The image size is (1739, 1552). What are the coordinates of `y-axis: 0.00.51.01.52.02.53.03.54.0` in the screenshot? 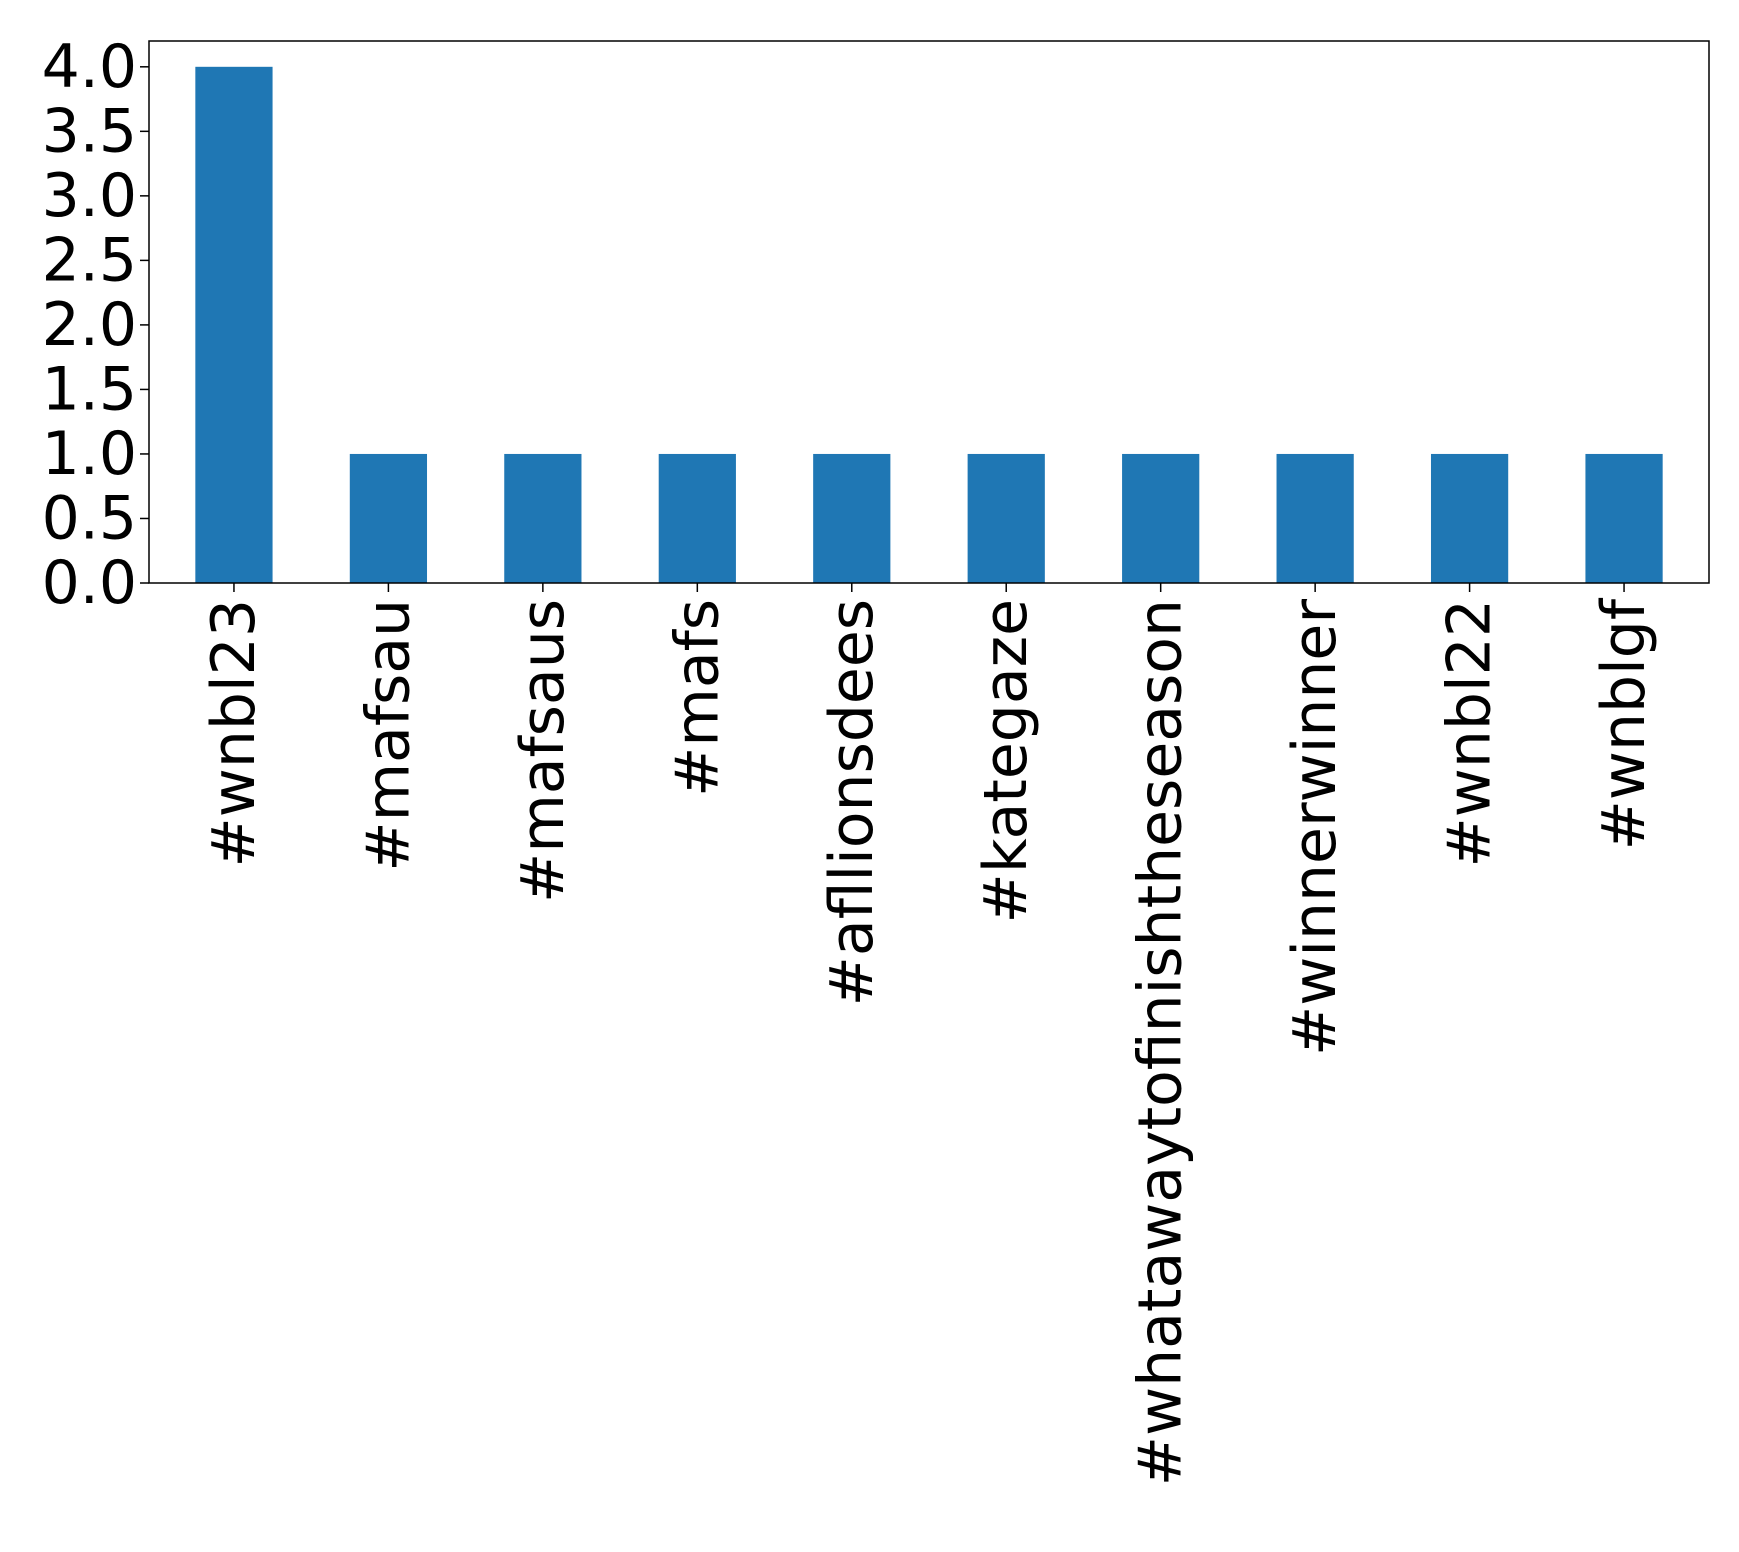 It's located at (95, 325).